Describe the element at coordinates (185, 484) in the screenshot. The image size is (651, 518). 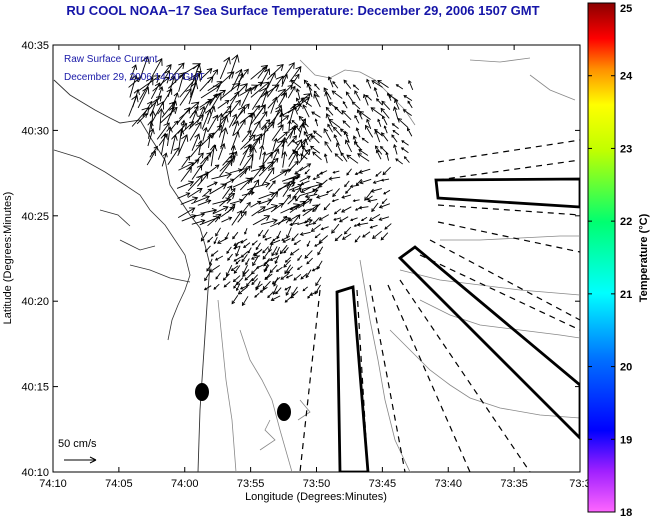
I see `x-tick-label: 74:00` at that location.